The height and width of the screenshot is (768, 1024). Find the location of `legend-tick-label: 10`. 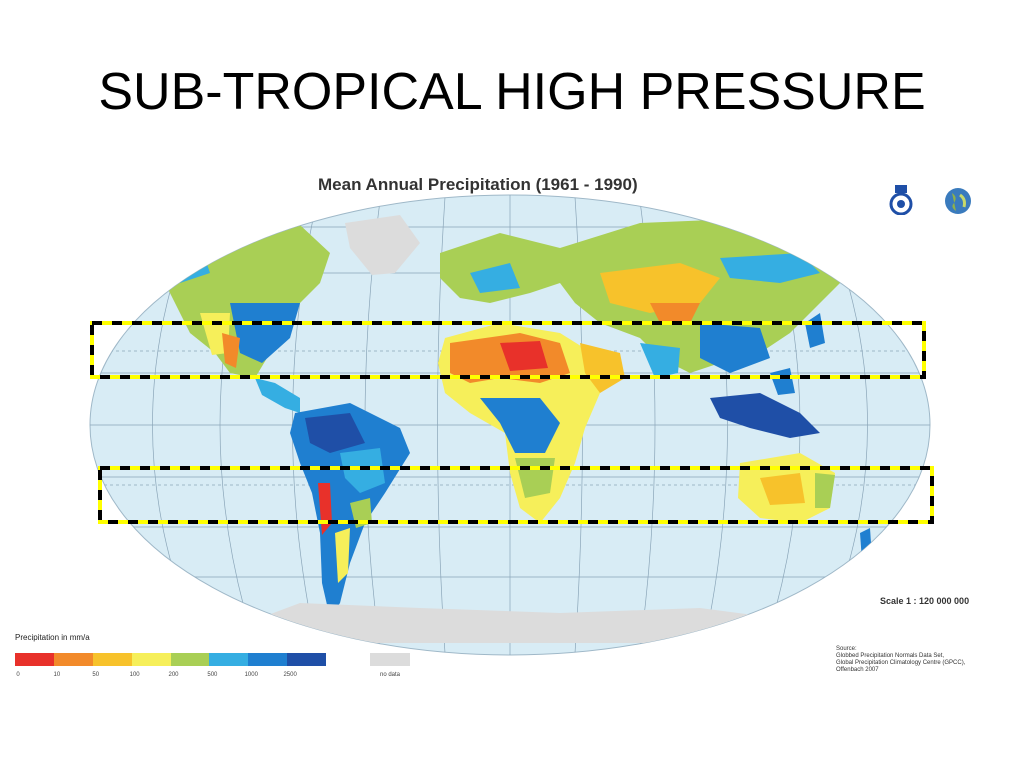

legend-tick-label: 10 is located at coordinates (57, 675).